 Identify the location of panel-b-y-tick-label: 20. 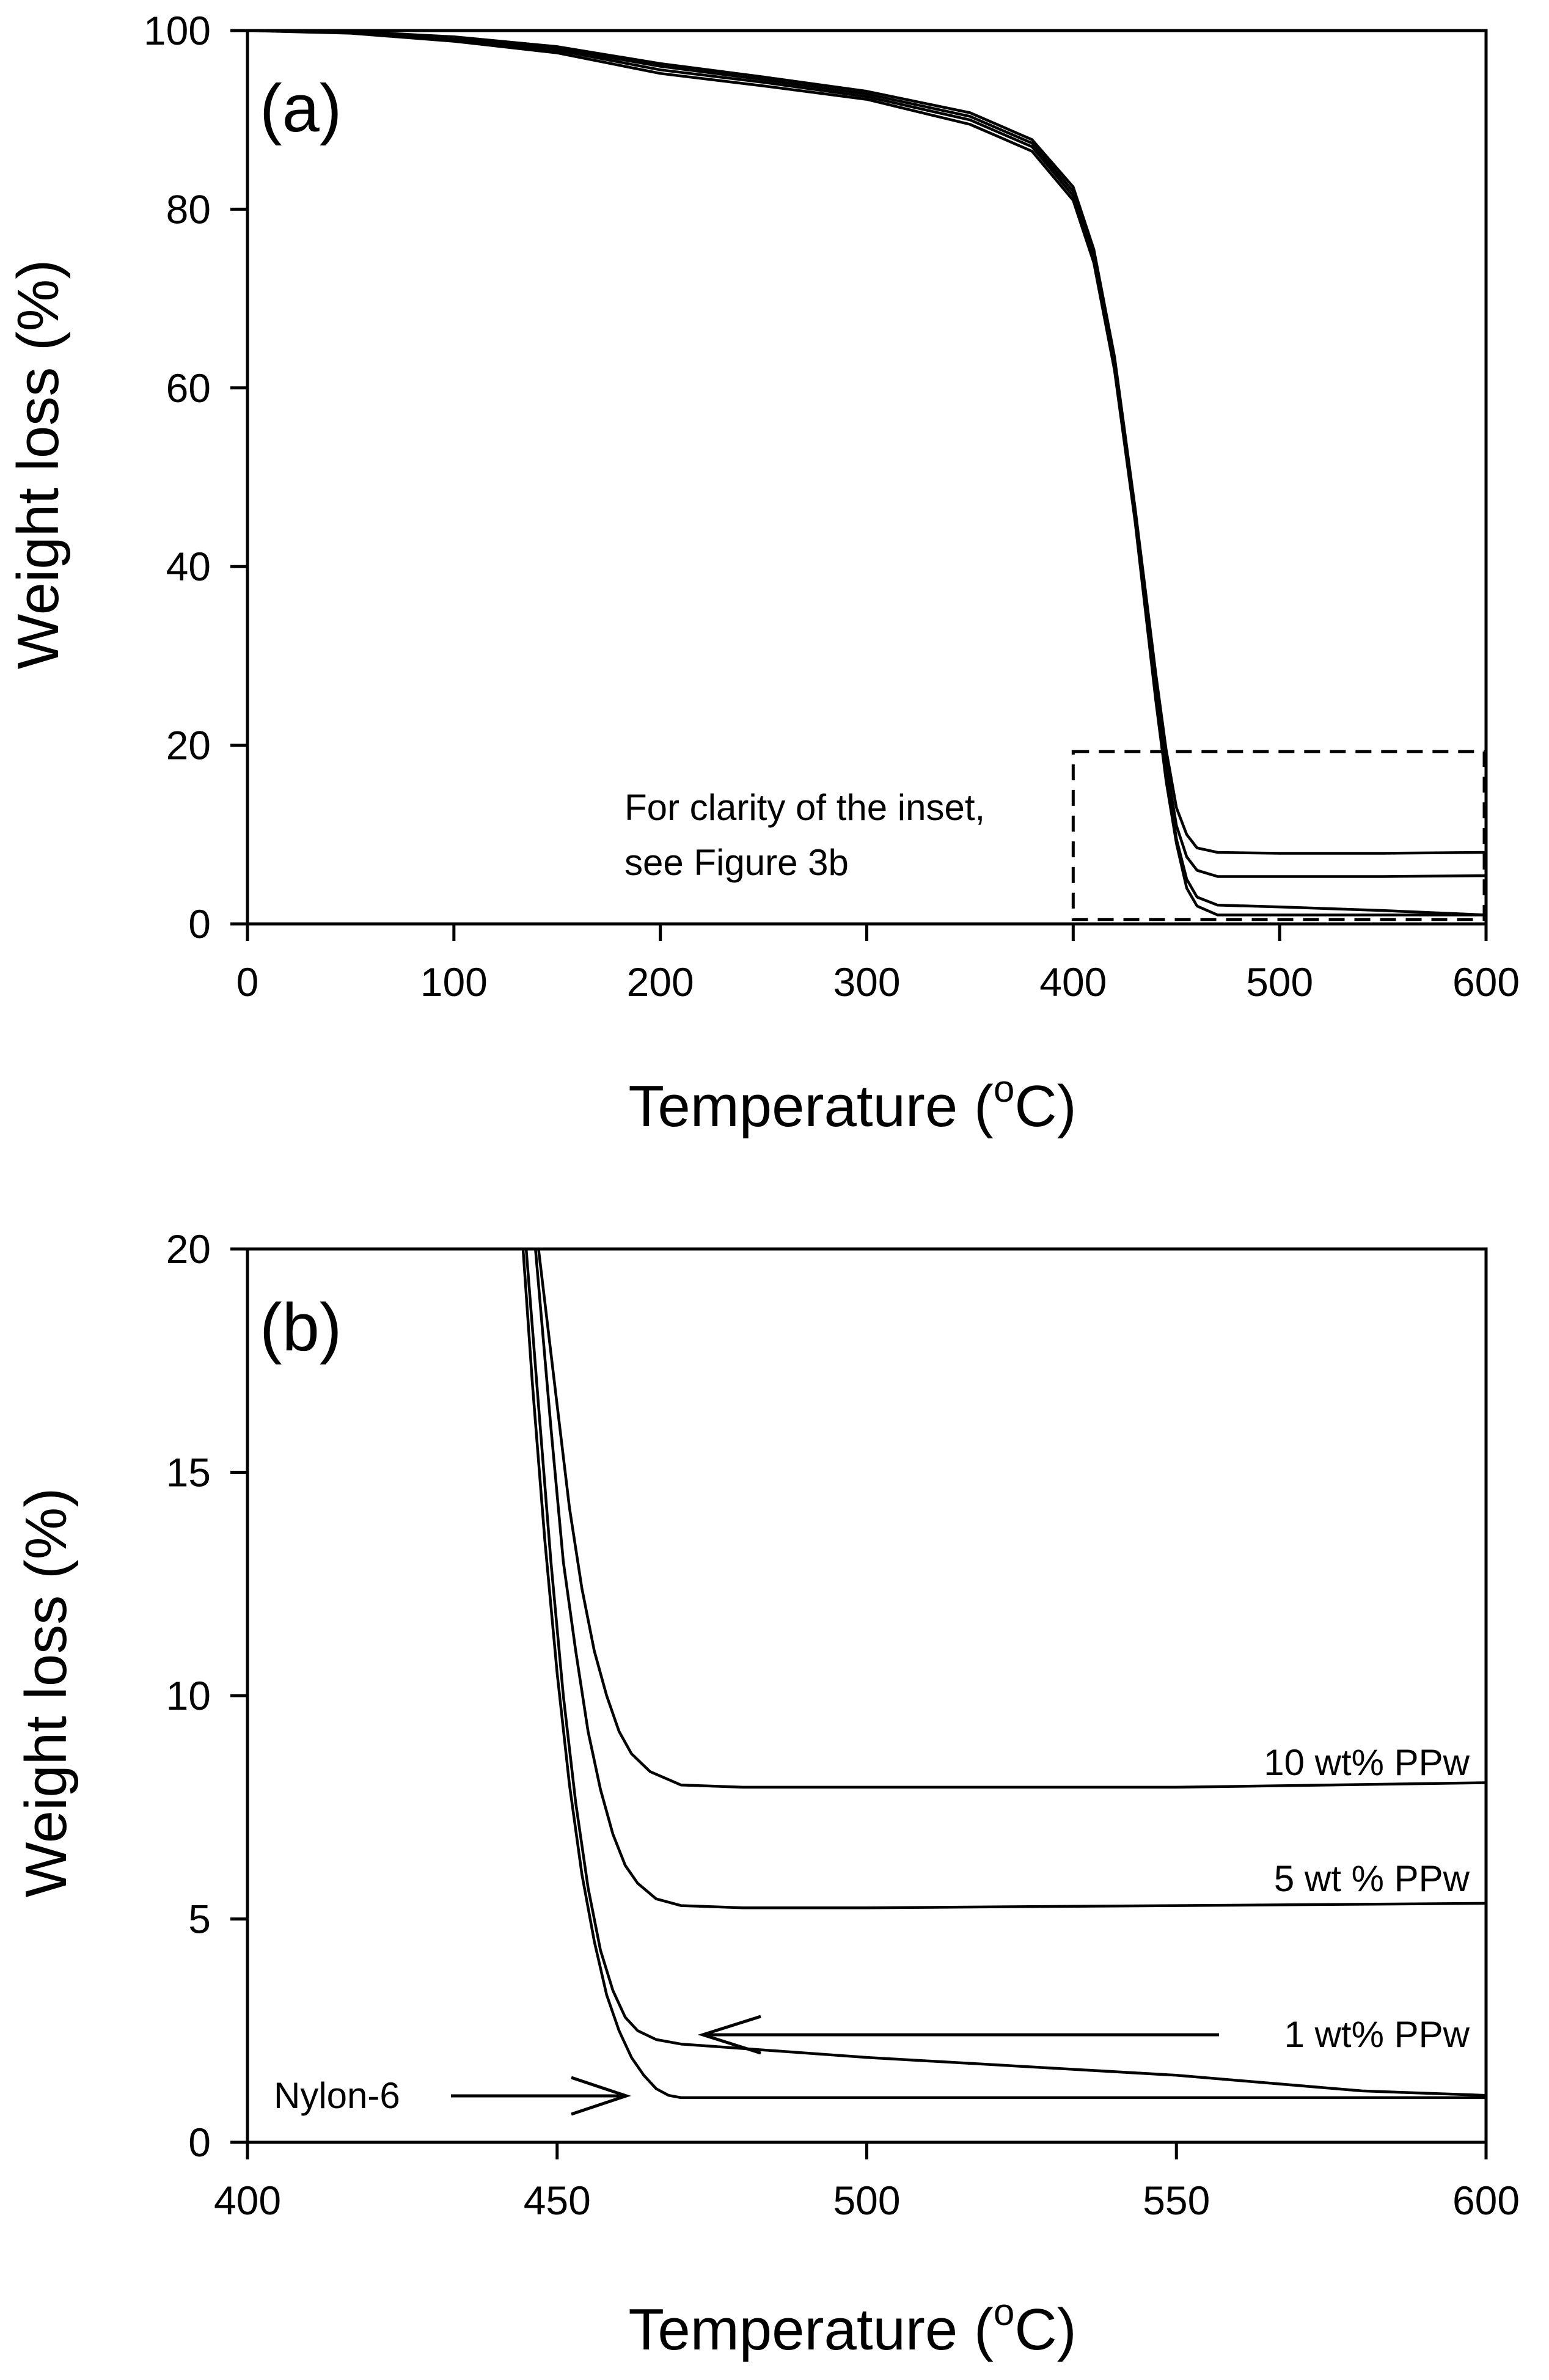
(189, 1249).